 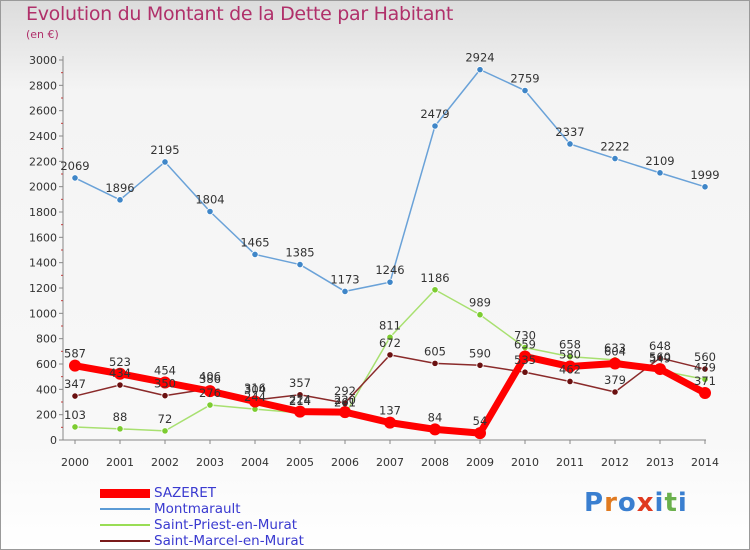 I want to click on x-tick-label: 2013, so click(x=660, y=462).